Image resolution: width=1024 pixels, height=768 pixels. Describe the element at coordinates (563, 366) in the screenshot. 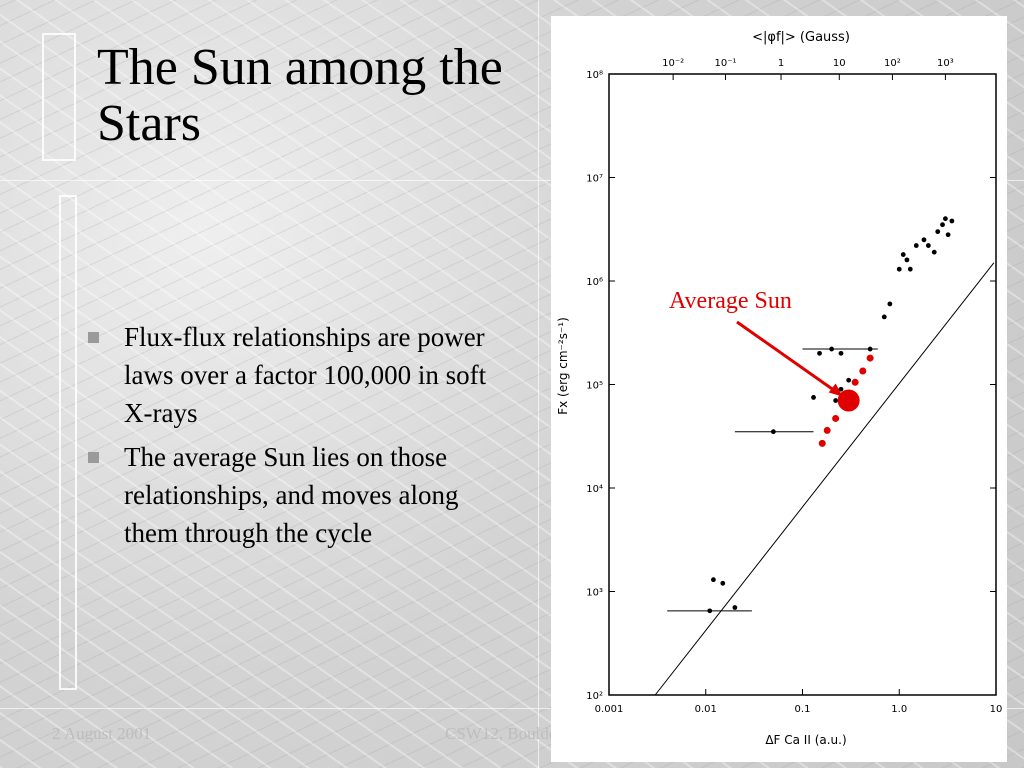

I see `y-axis-label: Fx (erg cm⁻²s⁻¹)` at that location.